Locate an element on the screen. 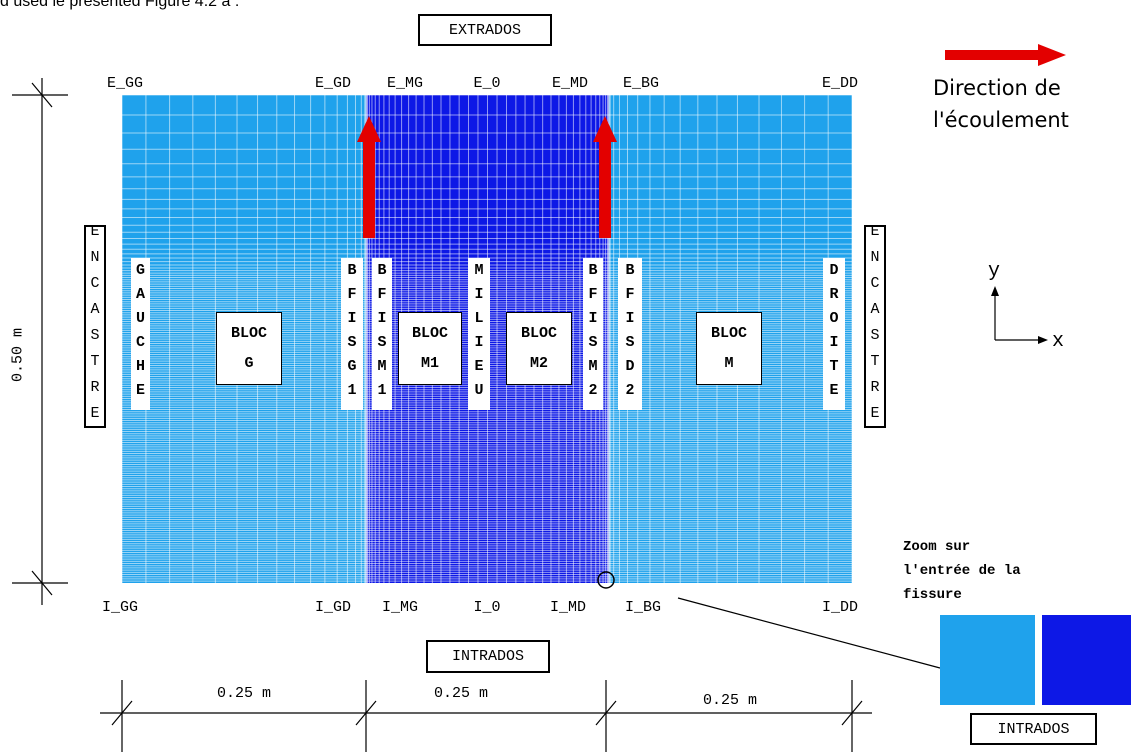 Image resolution: width=1133 pixels, height=752 pixels. zoom-intrados-label: INTRADOS is located at coordinates (1033, 729).